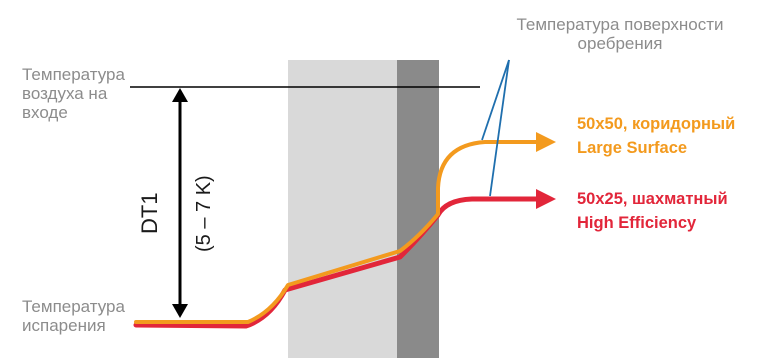 This screenshot has width=766, height=363. What do you see at coordinates (546, 199) in the screenshot?
I see `high-efficiency-arrowhead` at bounding box center [546, 199].